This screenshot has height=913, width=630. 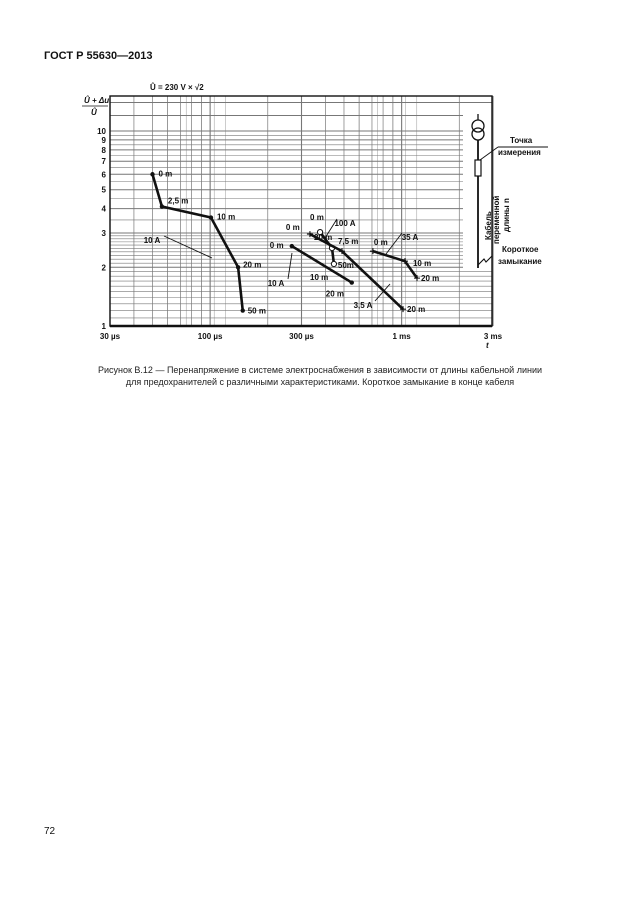 What do you see at coordinates (210, 336) in the screenshot?
I see `x-tick-label: 100 µs` at bounding box center [210, 336].